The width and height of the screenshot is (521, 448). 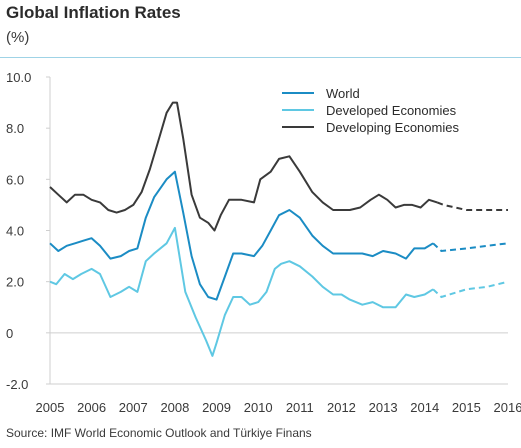 I want to click on x-tick-label: 2016, so click(x=507, y=407).